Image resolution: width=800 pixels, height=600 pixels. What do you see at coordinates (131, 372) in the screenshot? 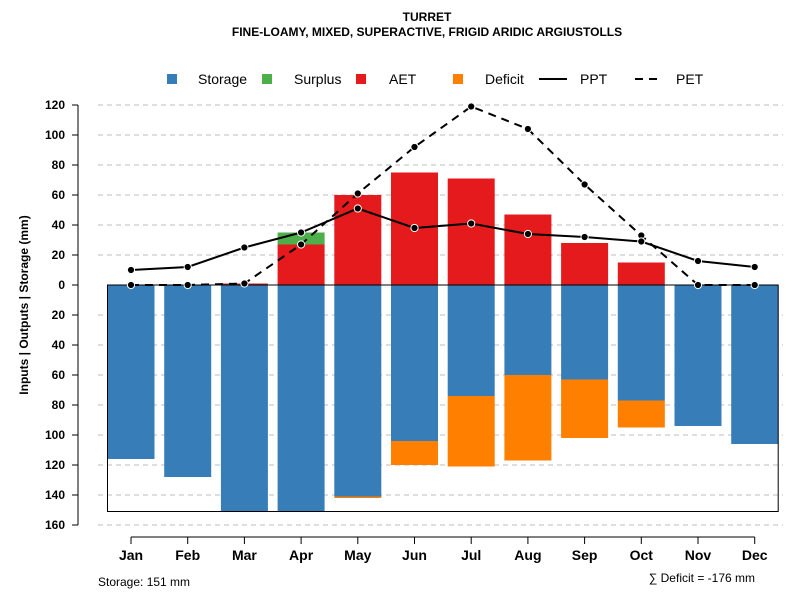
I see `storage-bar-jan` at bounding box center [131, 372].